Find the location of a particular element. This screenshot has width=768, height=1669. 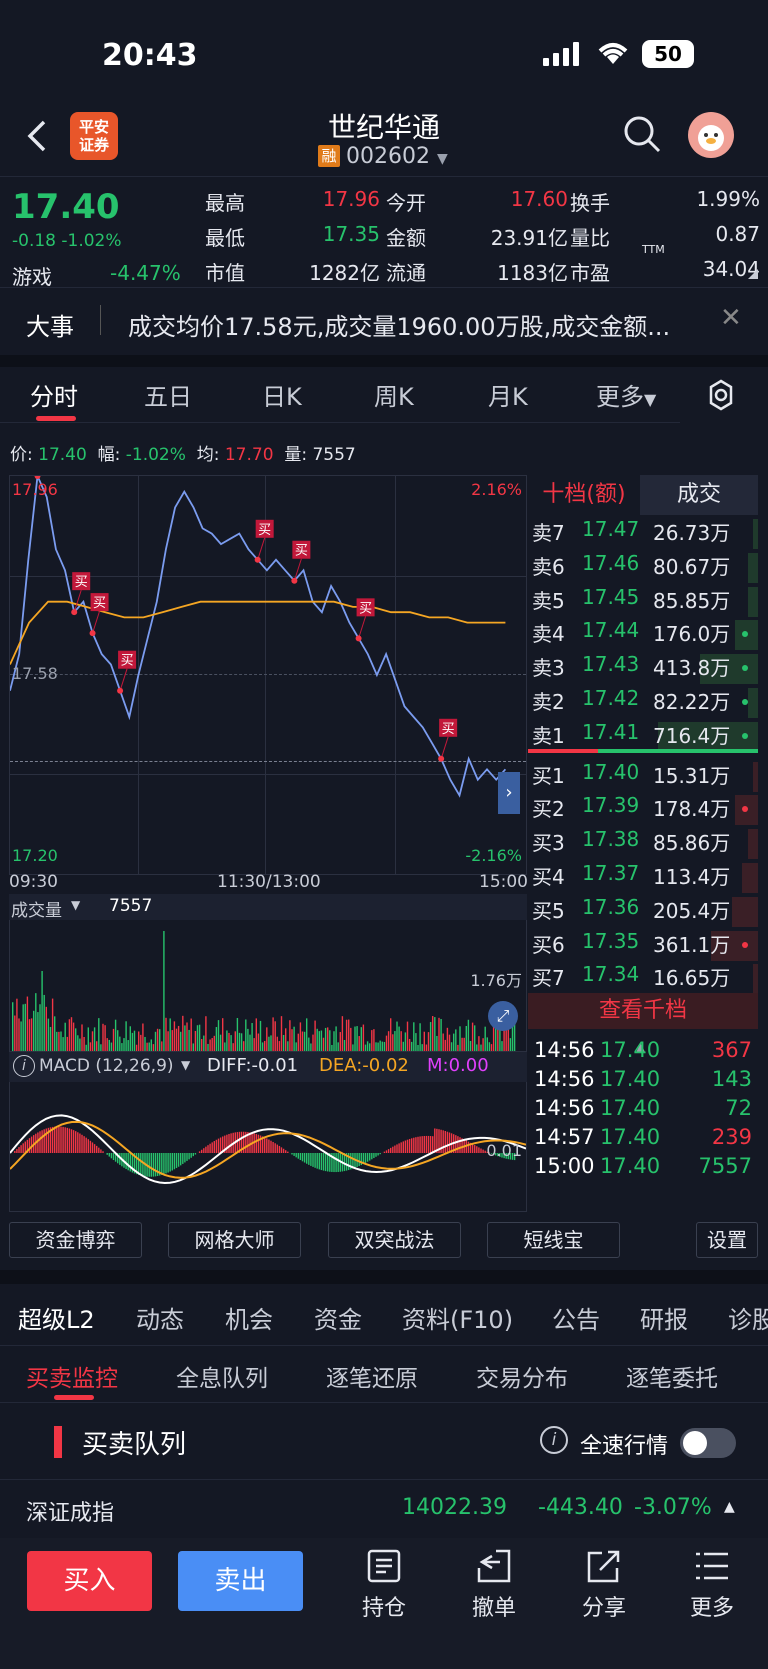

avatar is located at coordinates (711, 135).